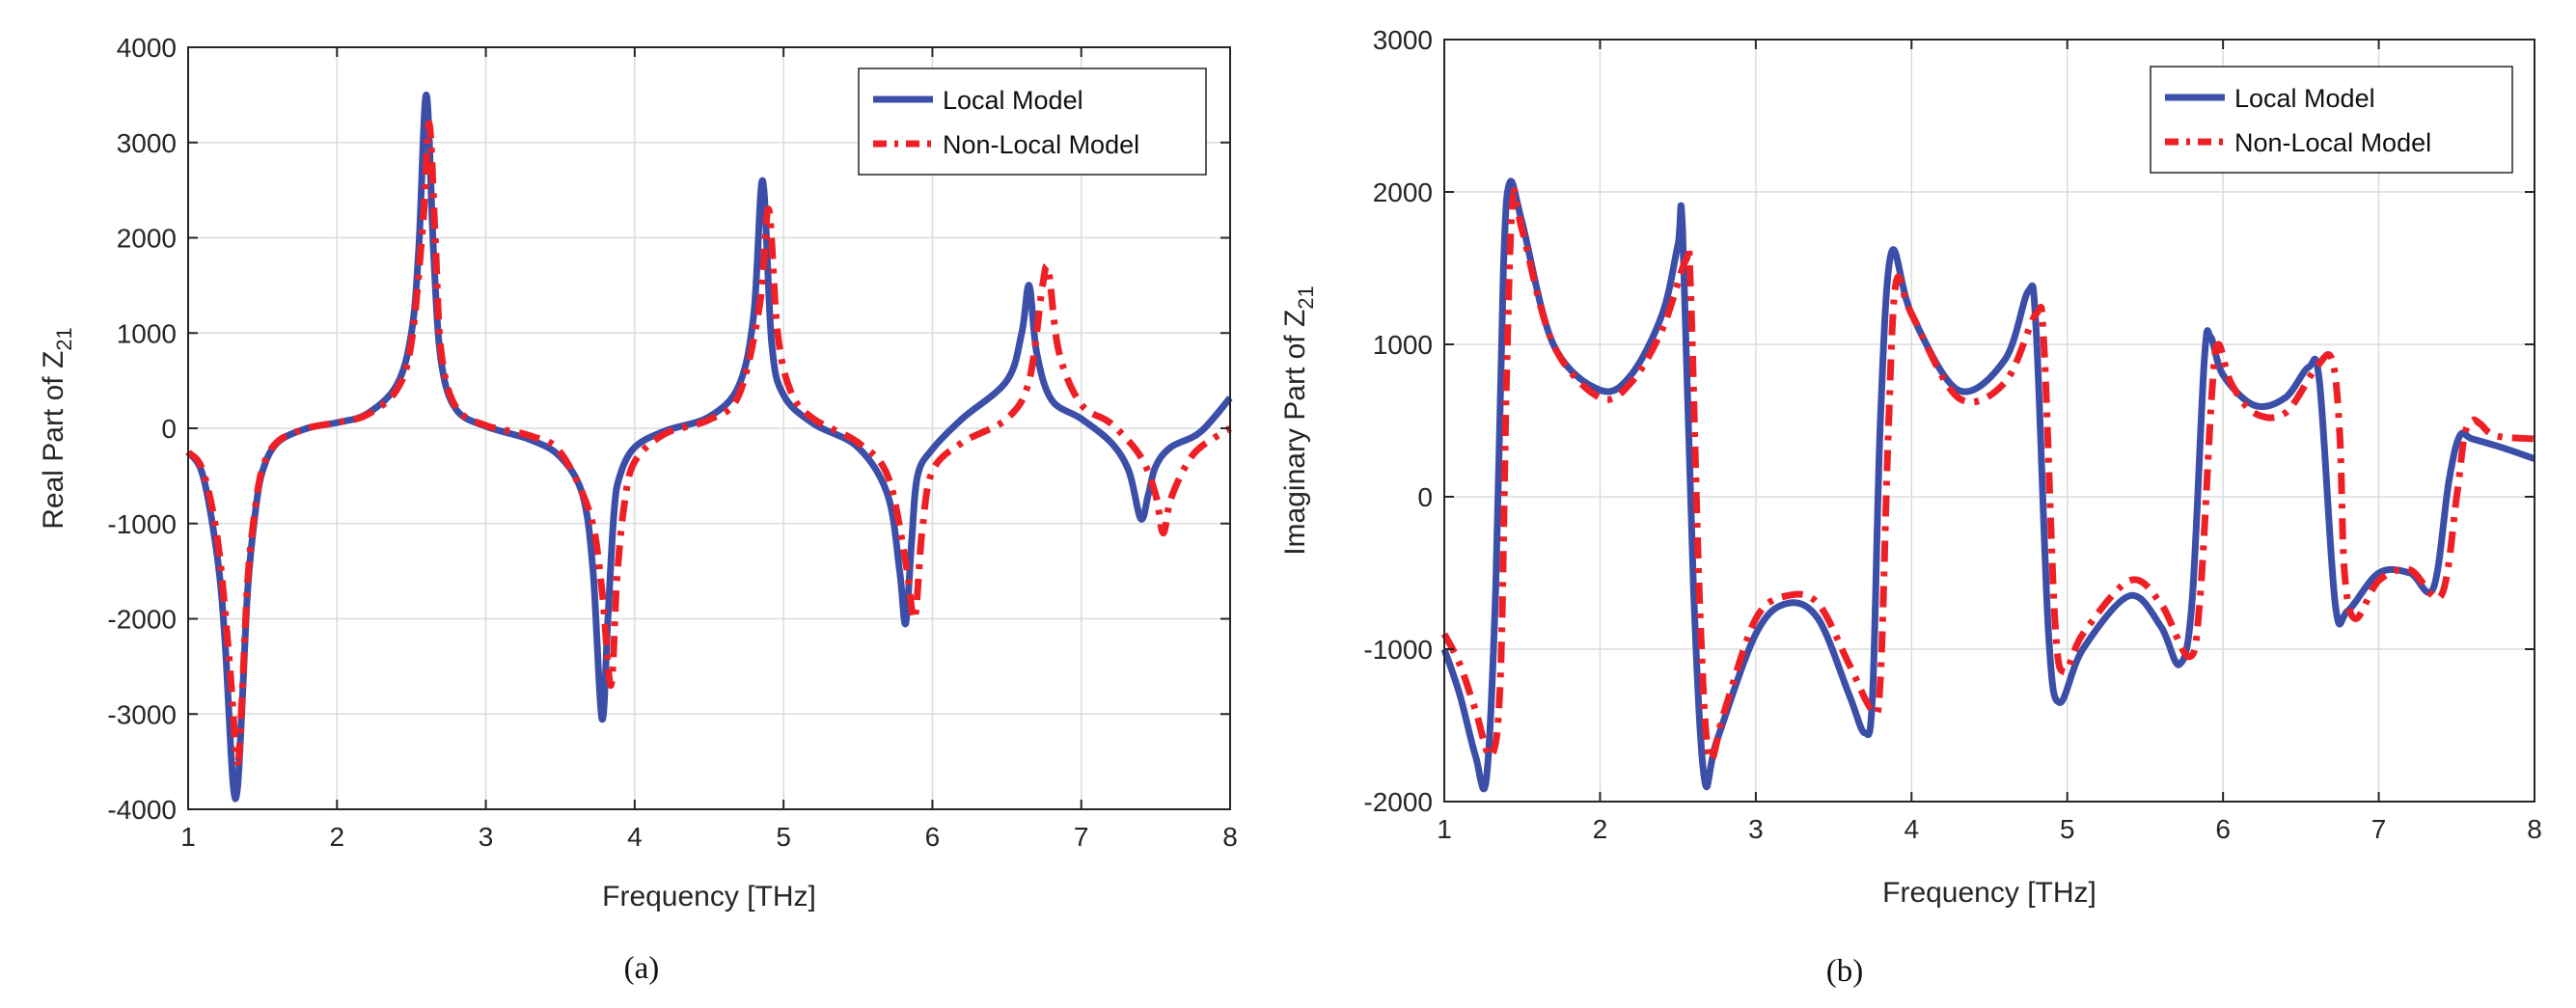 This screenshot has height=1008, width=2576. What do you see at coordinates (53, 440) in the screenshot?
I see `y-axis-label-main: Real Part of Z` at bounding box center [53, 440].